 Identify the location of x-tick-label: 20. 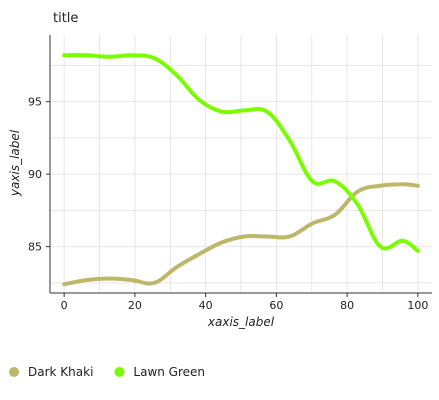
(135, 305).